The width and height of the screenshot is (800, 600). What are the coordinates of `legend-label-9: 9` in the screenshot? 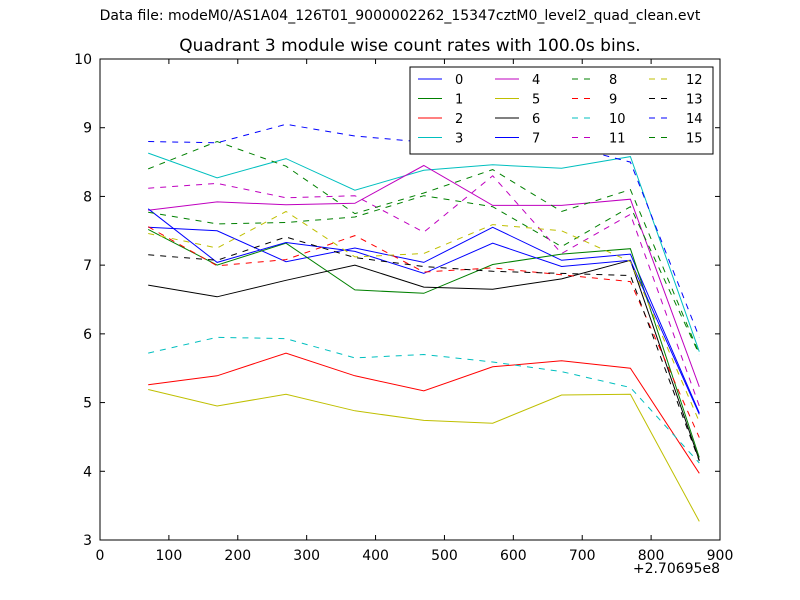 It's located at (613, 100).